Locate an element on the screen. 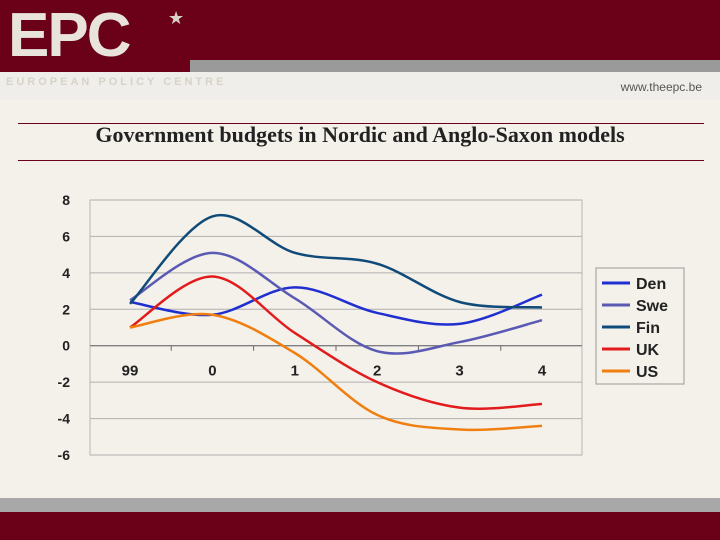 This screenshot has width=720, height=540. legend-label: UK is located at coordinates (648, 350).